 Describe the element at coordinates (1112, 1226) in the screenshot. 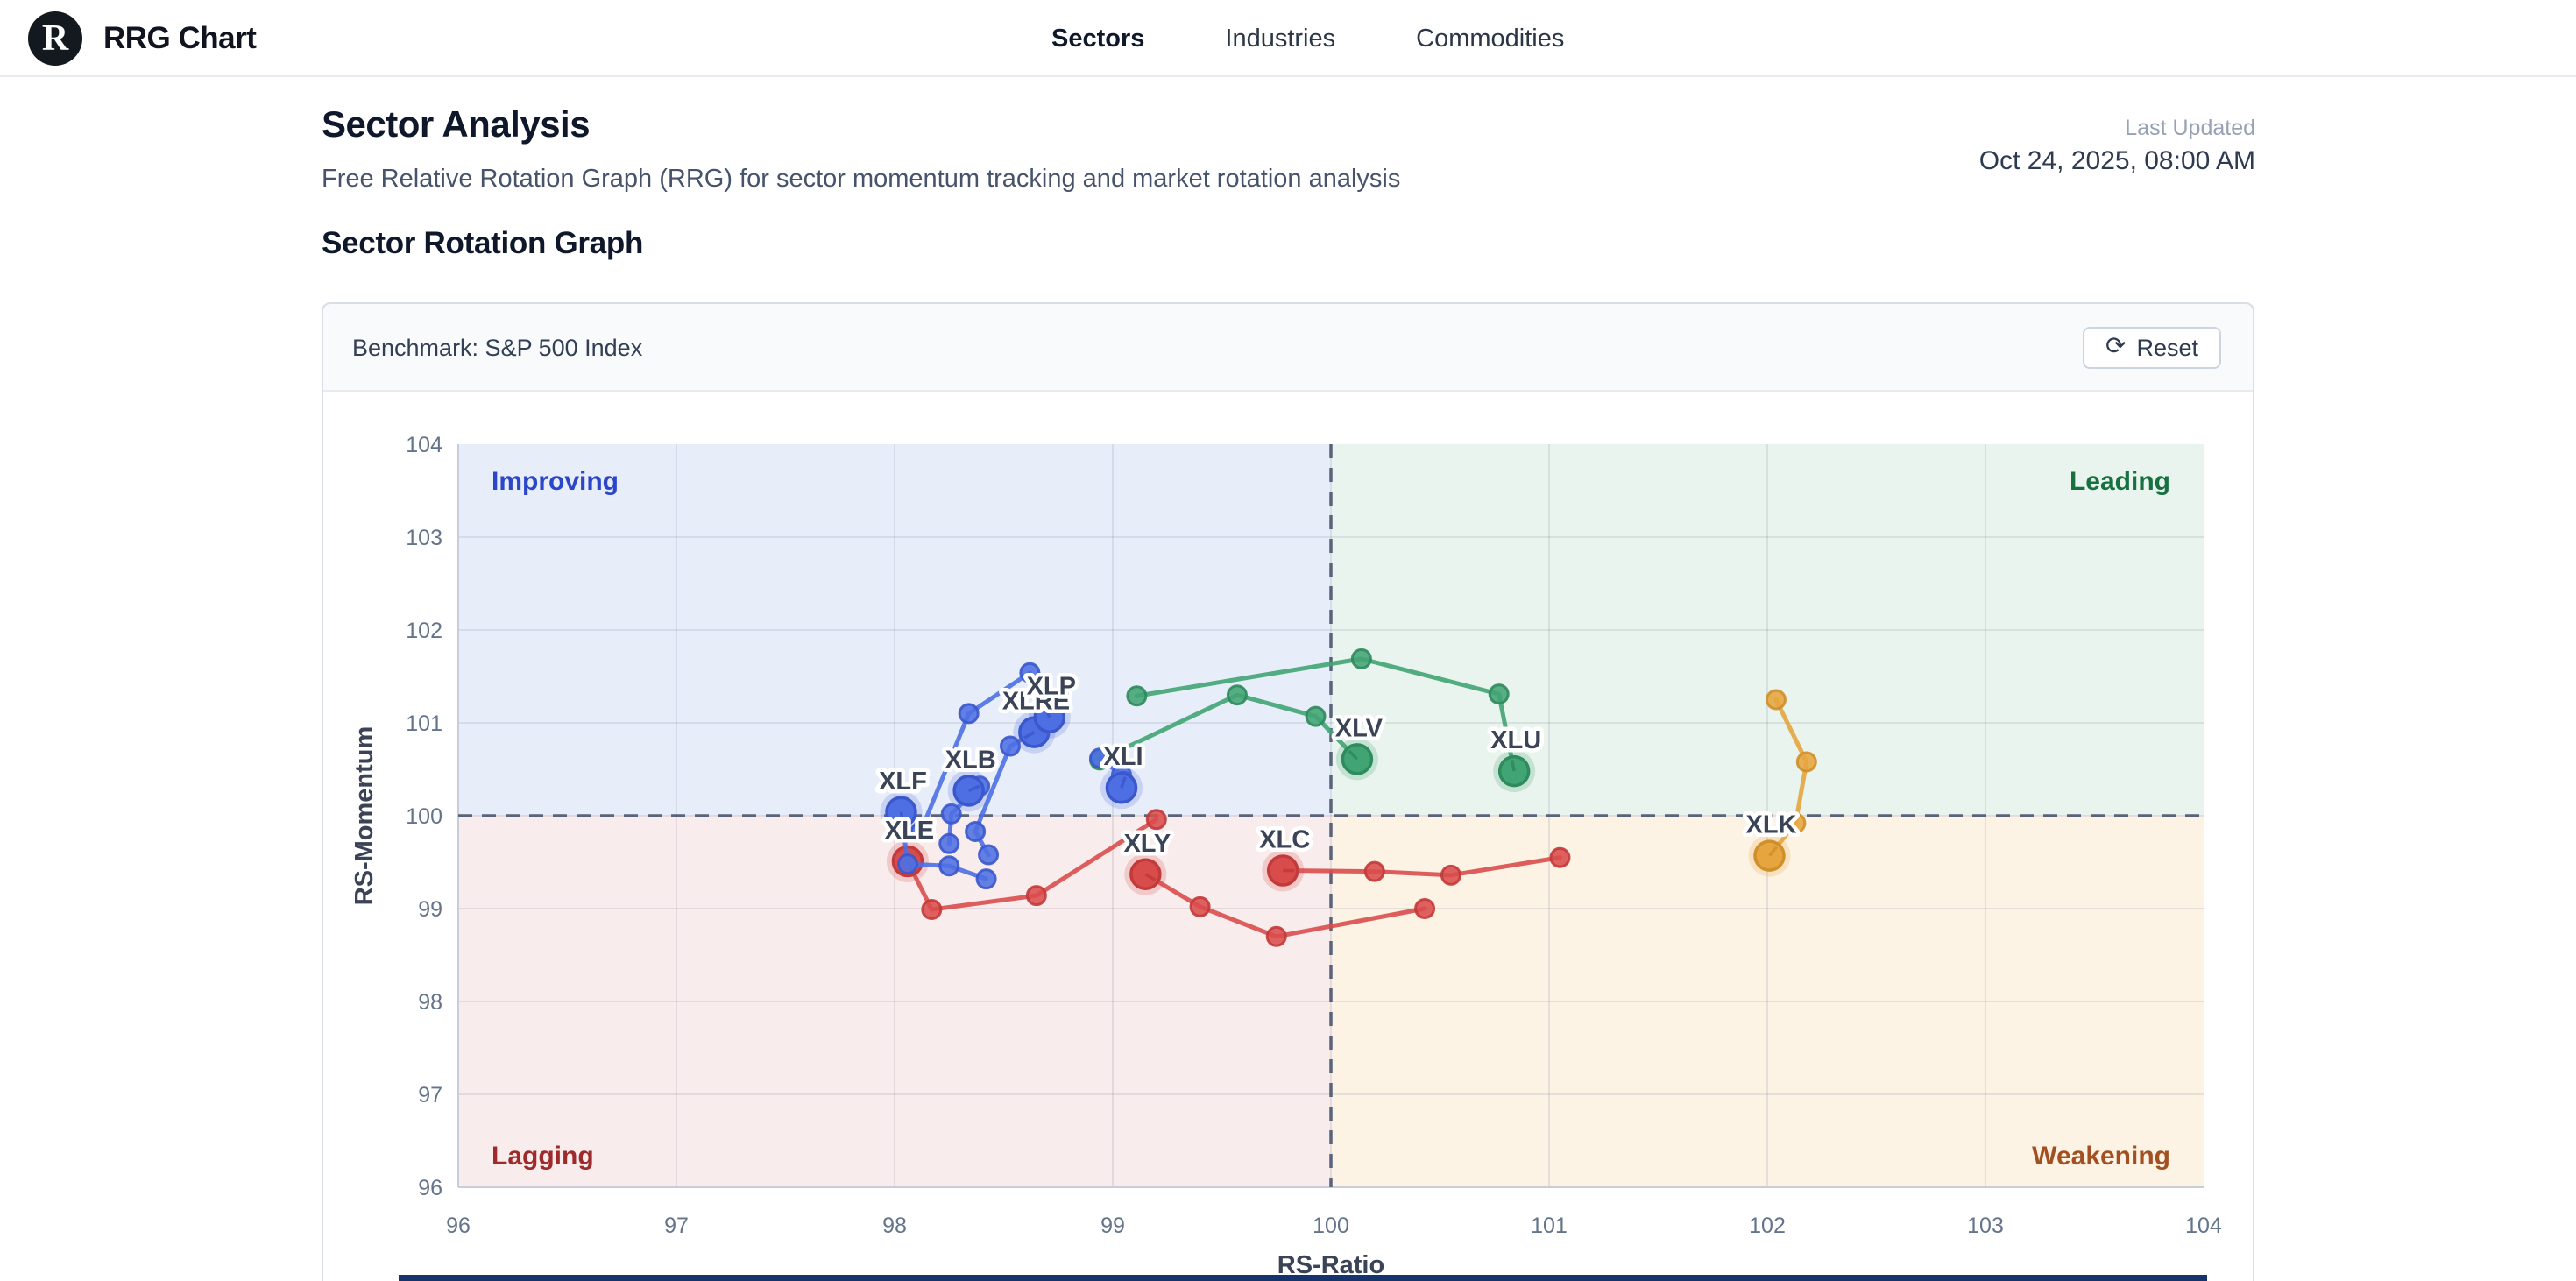

I see `x-tick-label: 99` at that location.